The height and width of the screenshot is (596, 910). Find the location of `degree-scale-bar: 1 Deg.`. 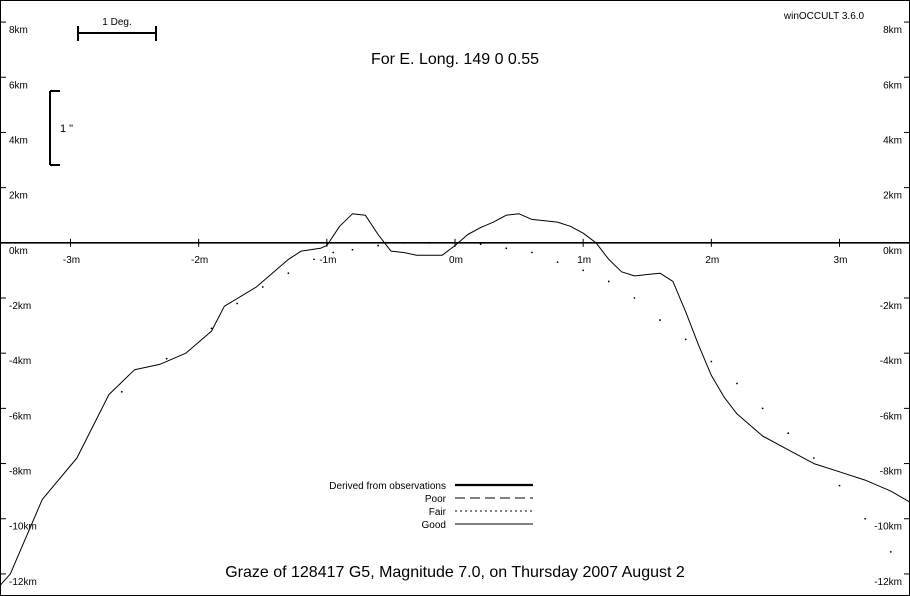

degree-scale-bar: 1 Deg. is located at coordinates (117, 29).